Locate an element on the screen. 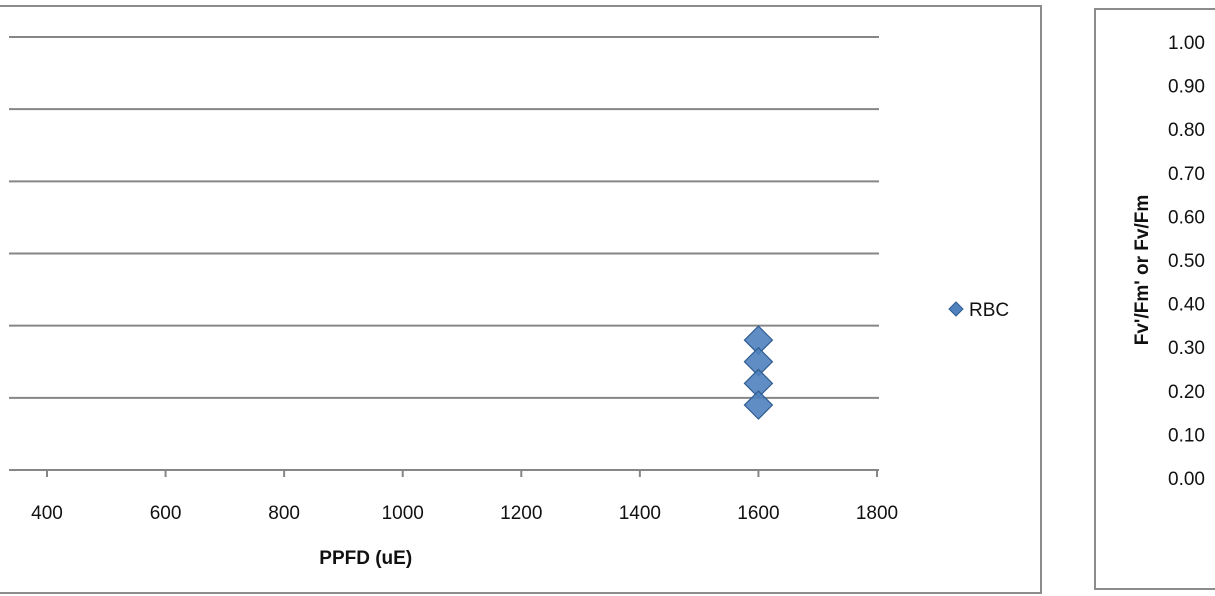  x-axis-title: PPFD (uE) is located at coordinates (365, 558).